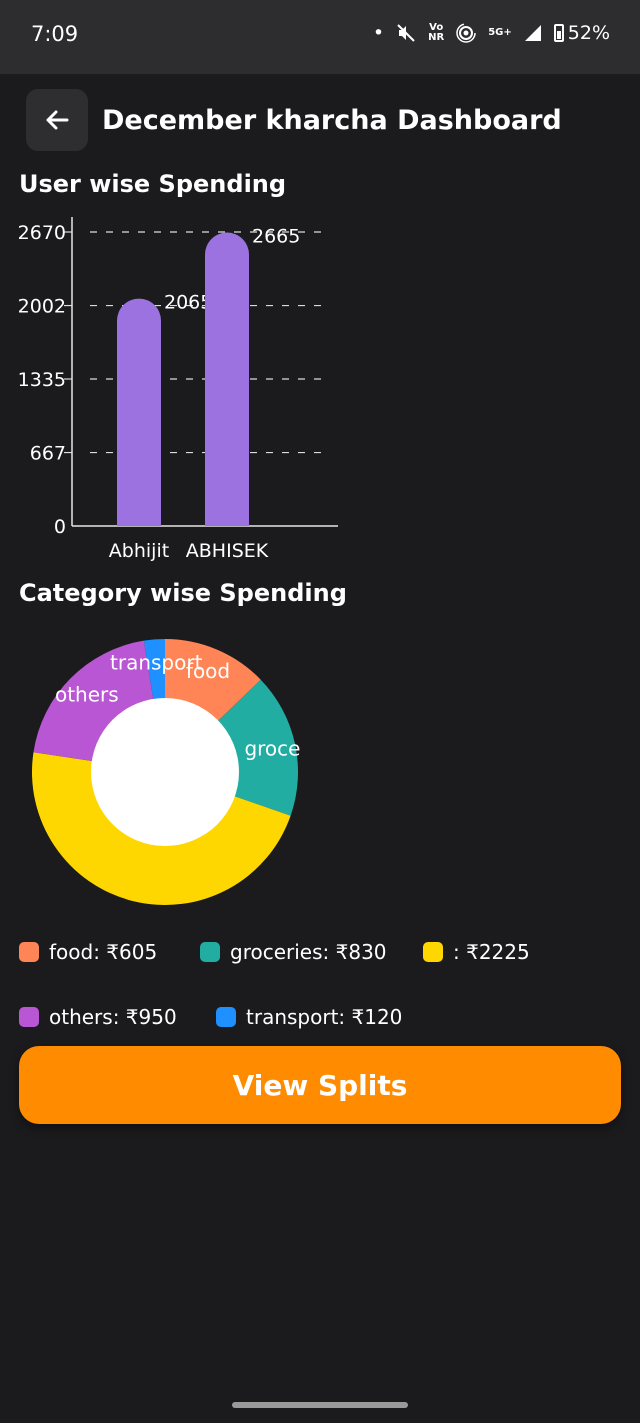 This screenshot has width=640, height=1423. Describe the element at coordinates (48, 454) in the screenshot. I see `y-tick-label: 667` at that location.